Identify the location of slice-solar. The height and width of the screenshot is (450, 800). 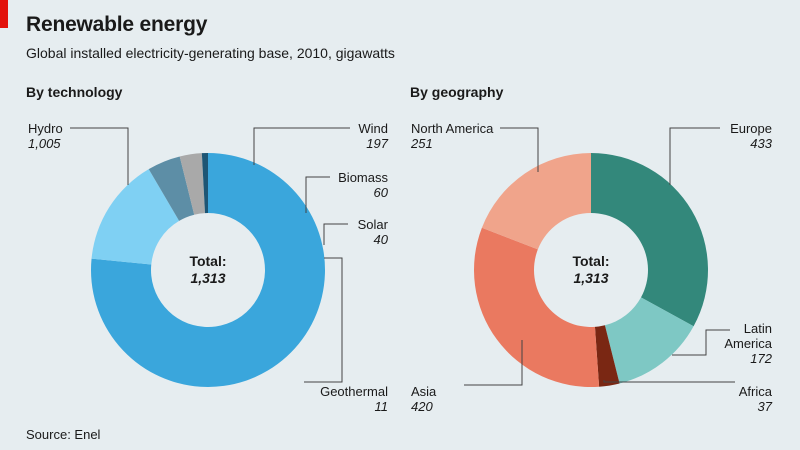
(192, 184).